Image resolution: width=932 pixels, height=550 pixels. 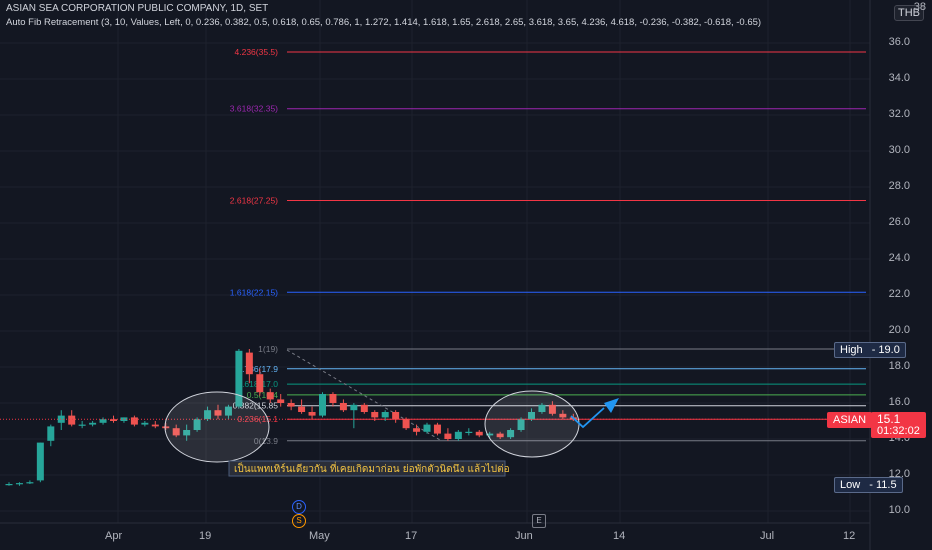 I want to click on time-label-jun: Jun, so click(x=524, y=536).